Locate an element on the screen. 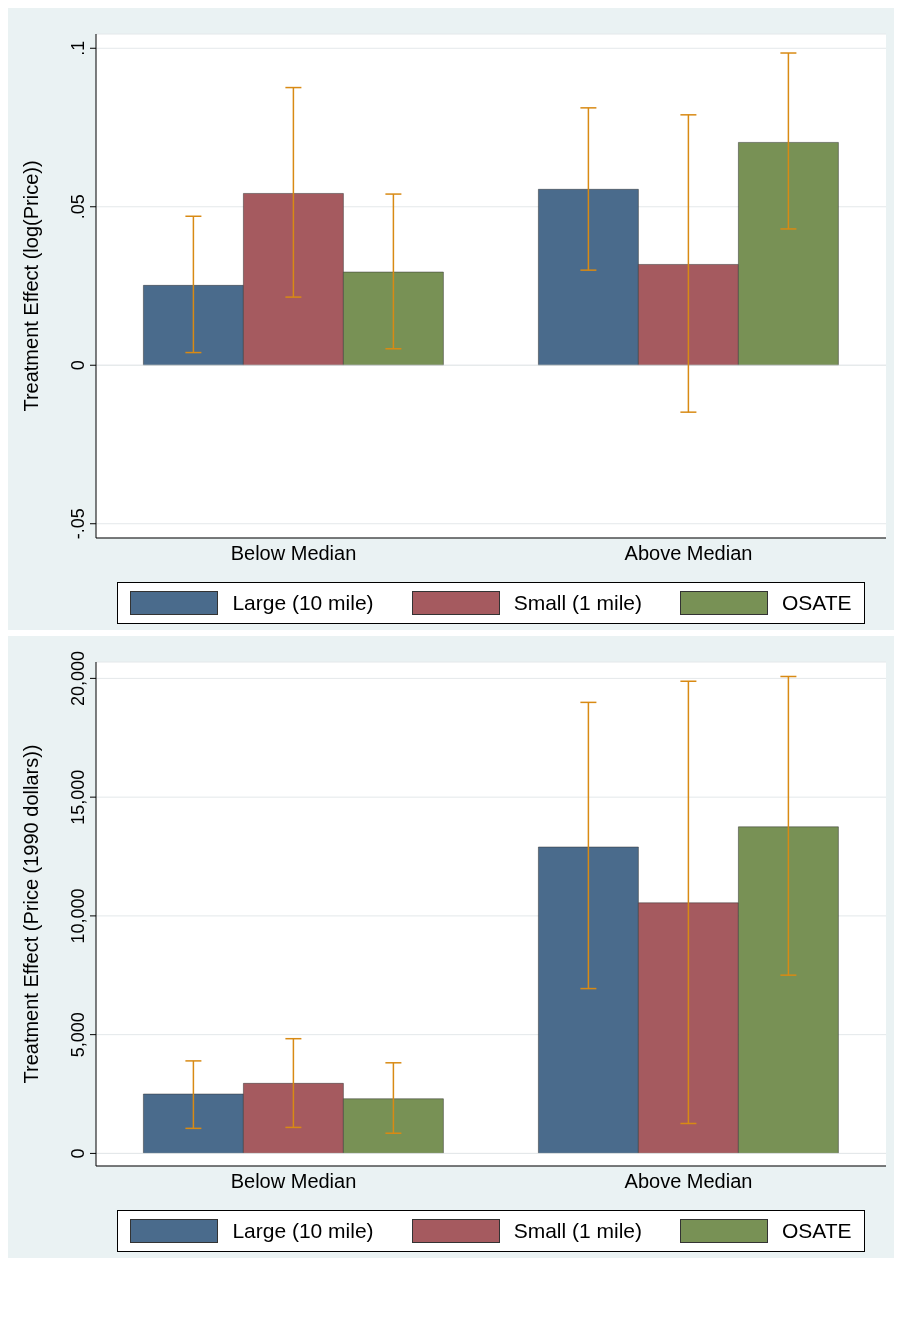 Image resolution: width=908 pixels, height=1331 pixels. y-axis-title: Treatment Effect (log(Price)) is located at coordinates (31, 286).